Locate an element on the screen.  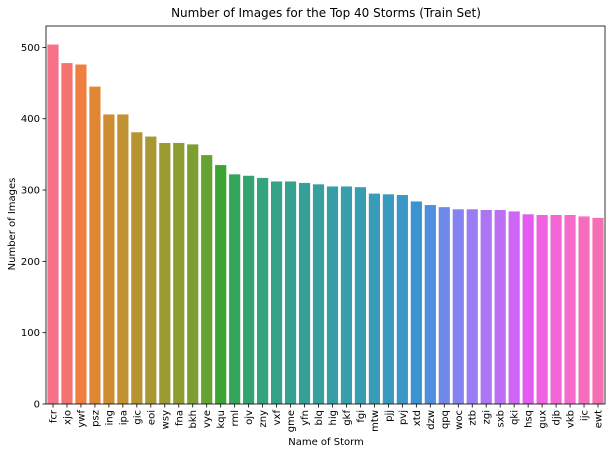
x-tick-label-ojv: ojv is located at coordinates (249, 417).